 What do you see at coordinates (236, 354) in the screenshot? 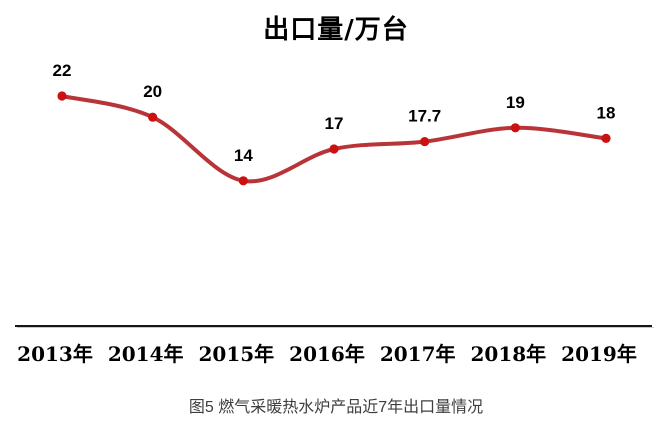
I see `x-axis-tick-label: 2015年` at bounding box center [236, 354].